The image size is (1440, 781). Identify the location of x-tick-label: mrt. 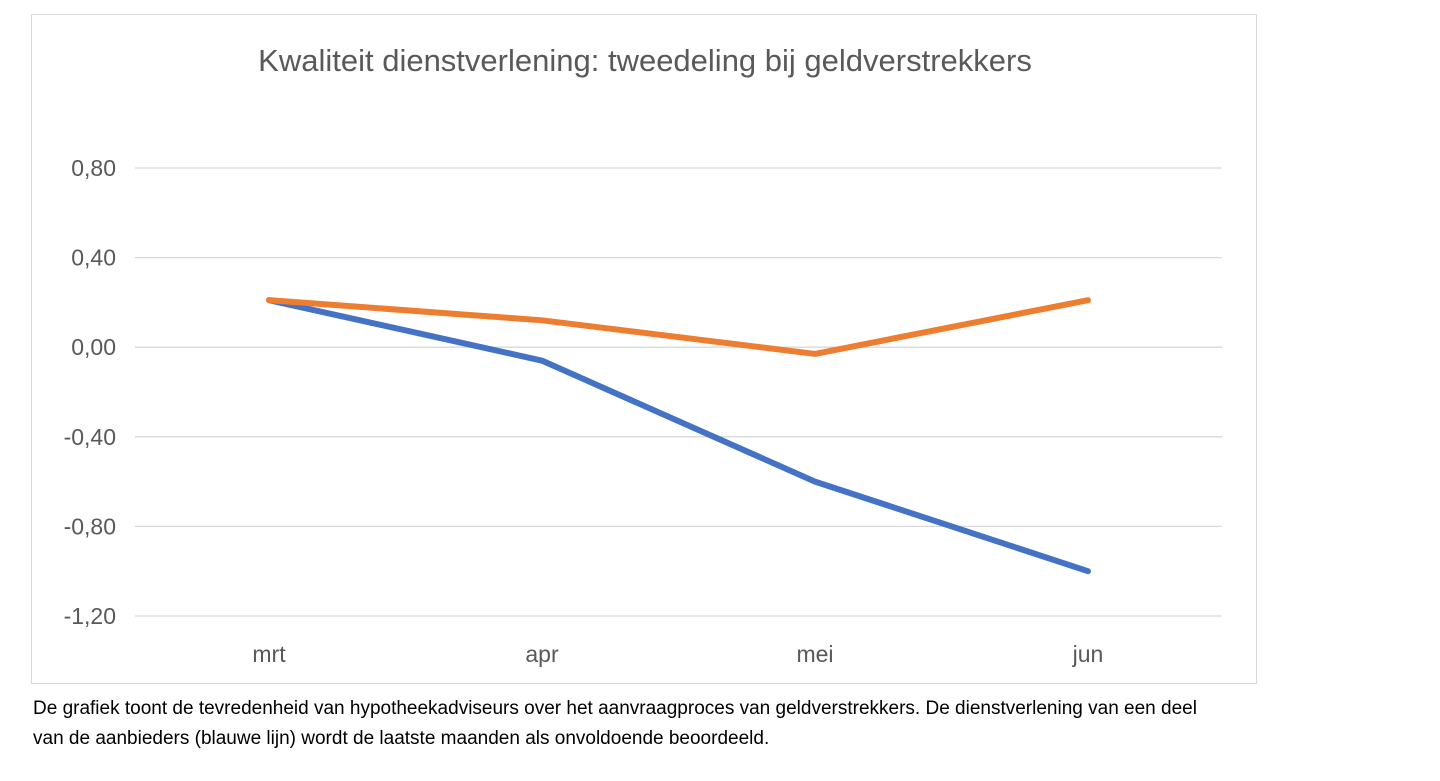
(269, 654).